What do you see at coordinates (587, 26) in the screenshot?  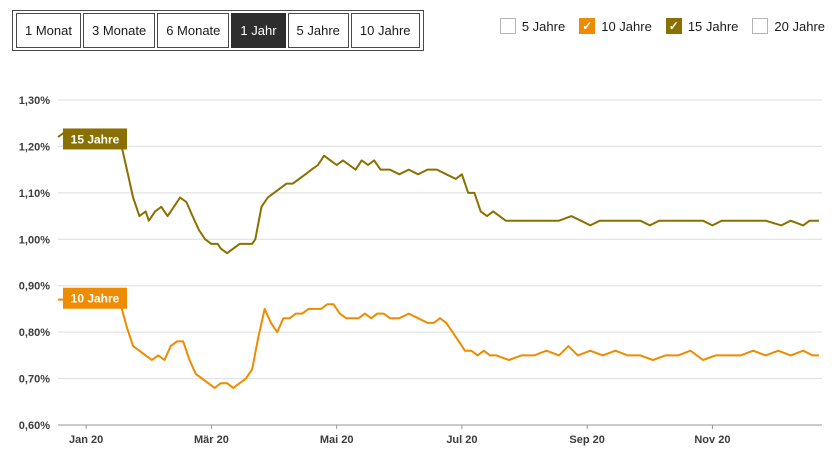 I see `checkbox-10-jahre-icon` at bounding box center [587, 26].